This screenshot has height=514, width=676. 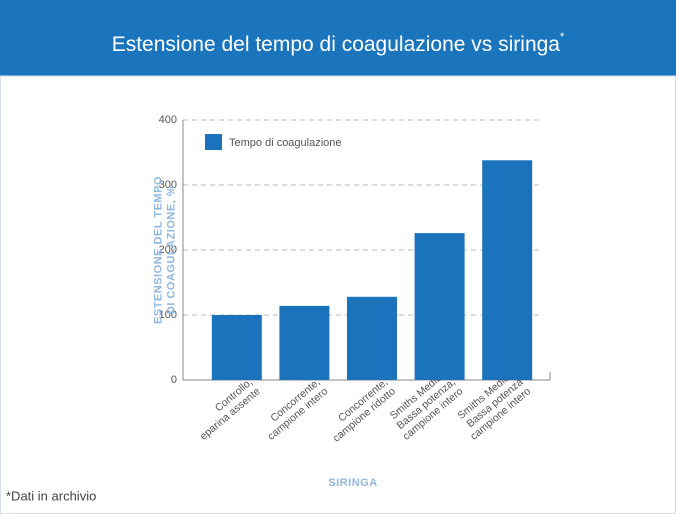 I want to click on y-tick-label: 300, so click(x=168, y=185).